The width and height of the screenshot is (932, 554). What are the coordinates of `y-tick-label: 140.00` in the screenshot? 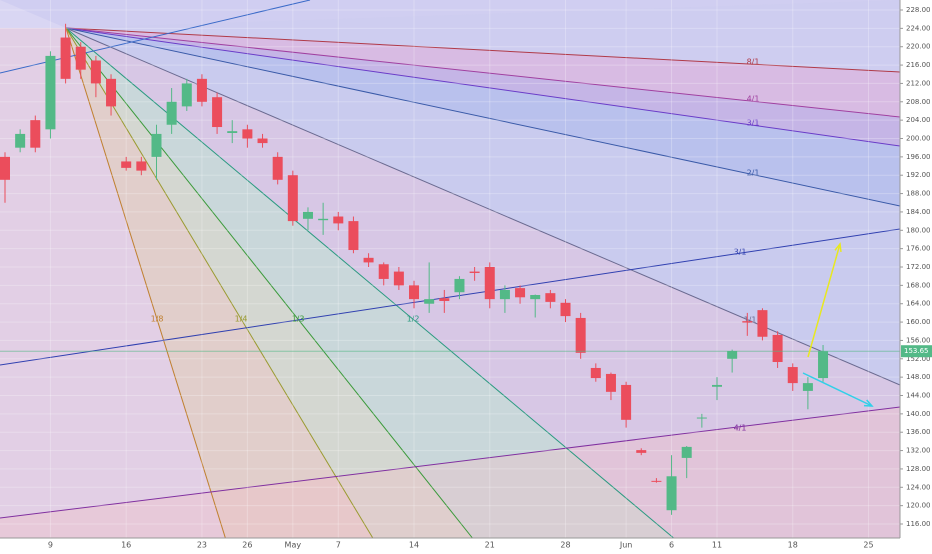 It's located at (918, 414).